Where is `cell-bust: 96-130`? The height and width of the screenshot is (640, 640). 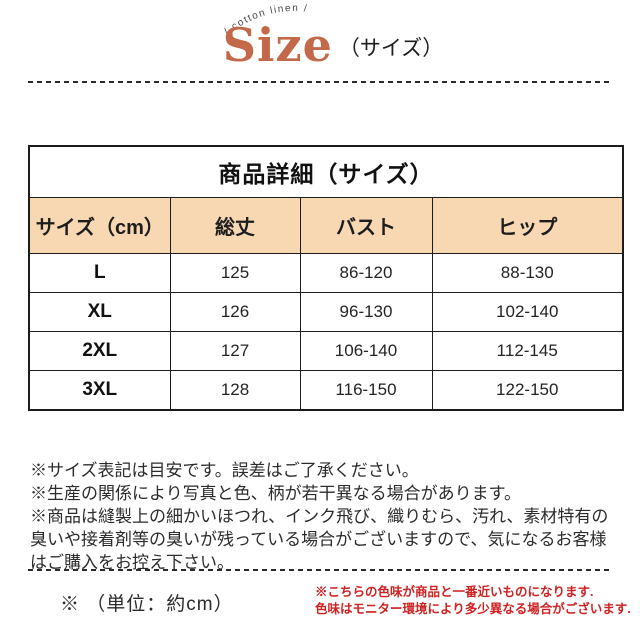 cell-bust: 96-130 is located at coordinates (366, 312).